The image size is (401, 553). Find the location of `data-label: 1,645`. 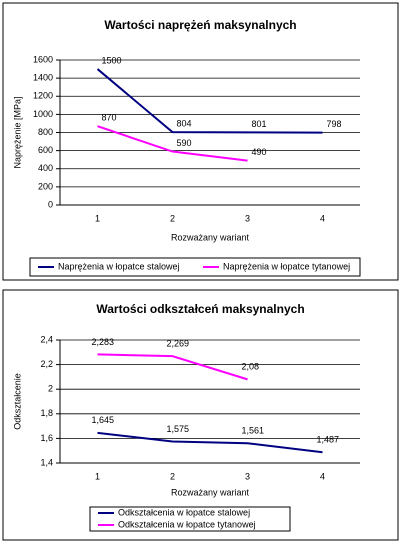

data-label: 1,645 is located at coordinates (103, 420).